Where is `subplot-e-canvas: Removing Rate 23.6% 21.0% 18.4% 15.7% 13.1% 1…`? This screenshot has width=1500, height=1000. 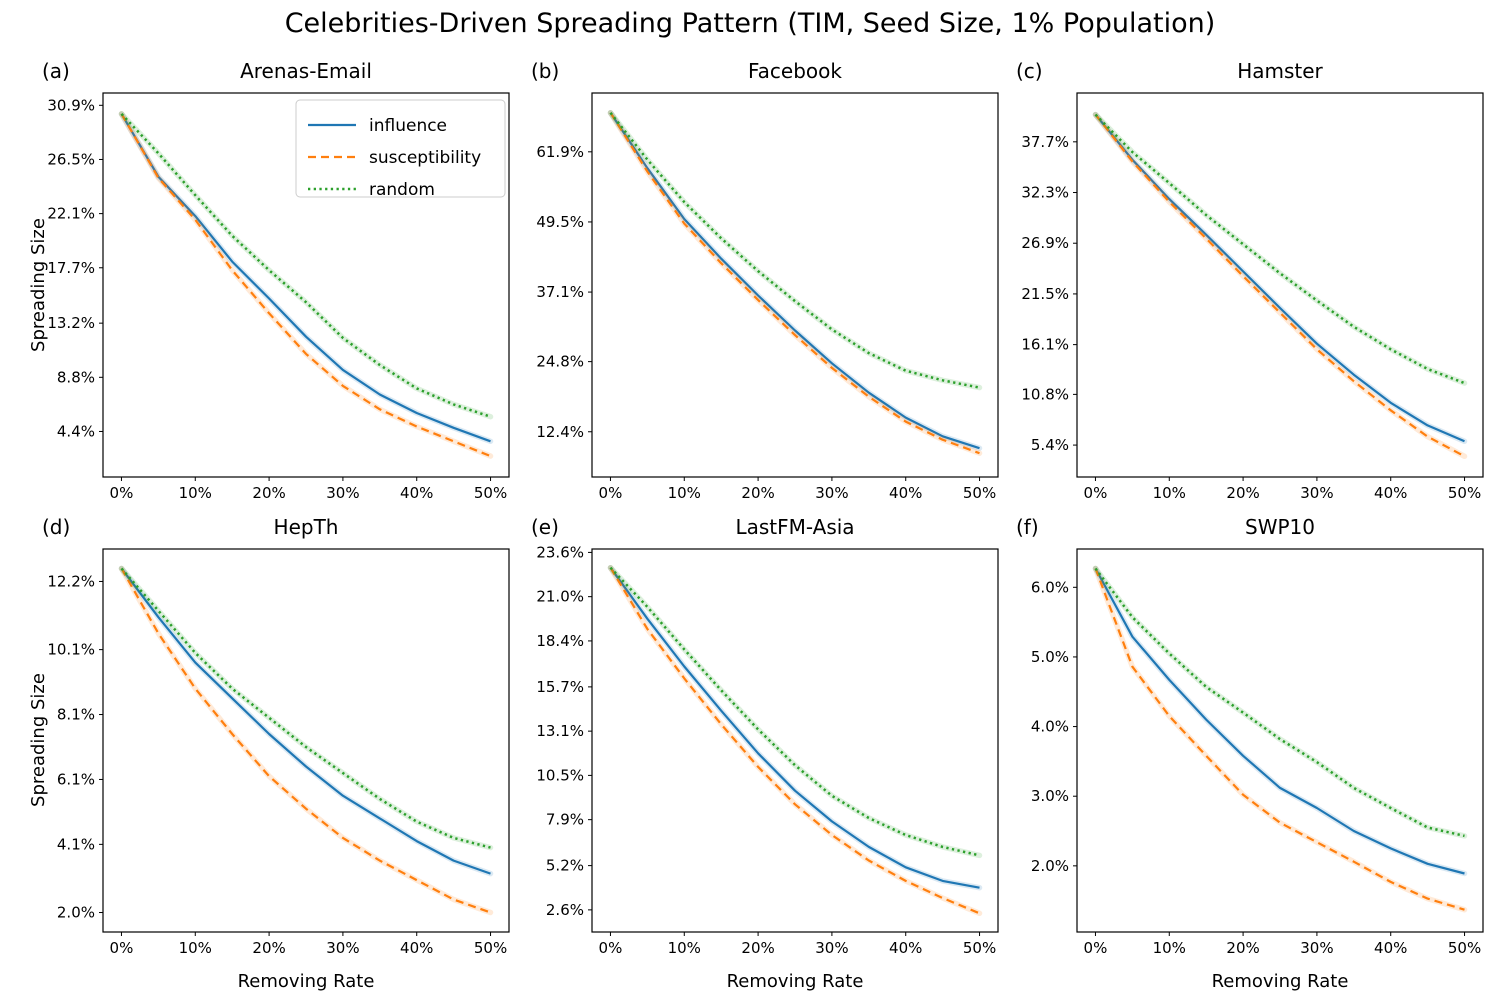
subplot-e-canvas: Removing Rate 23.6% 21.0% 18.4% 15.7% 13.1% 1… is located at coordinates (767, 767).